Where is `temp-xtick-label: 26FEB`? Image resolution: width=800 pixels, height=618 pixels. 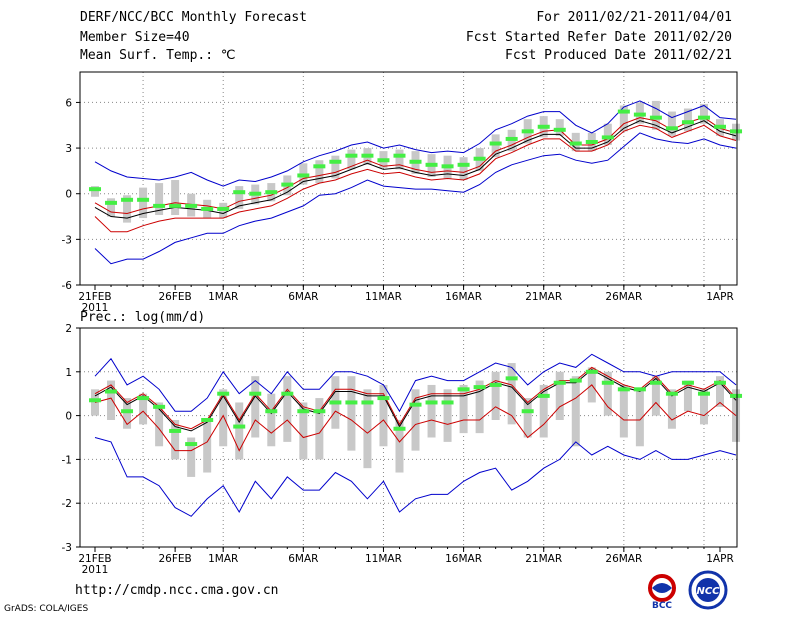
temp-xtick-label: 26FEB is located at coordinates (175, 297).